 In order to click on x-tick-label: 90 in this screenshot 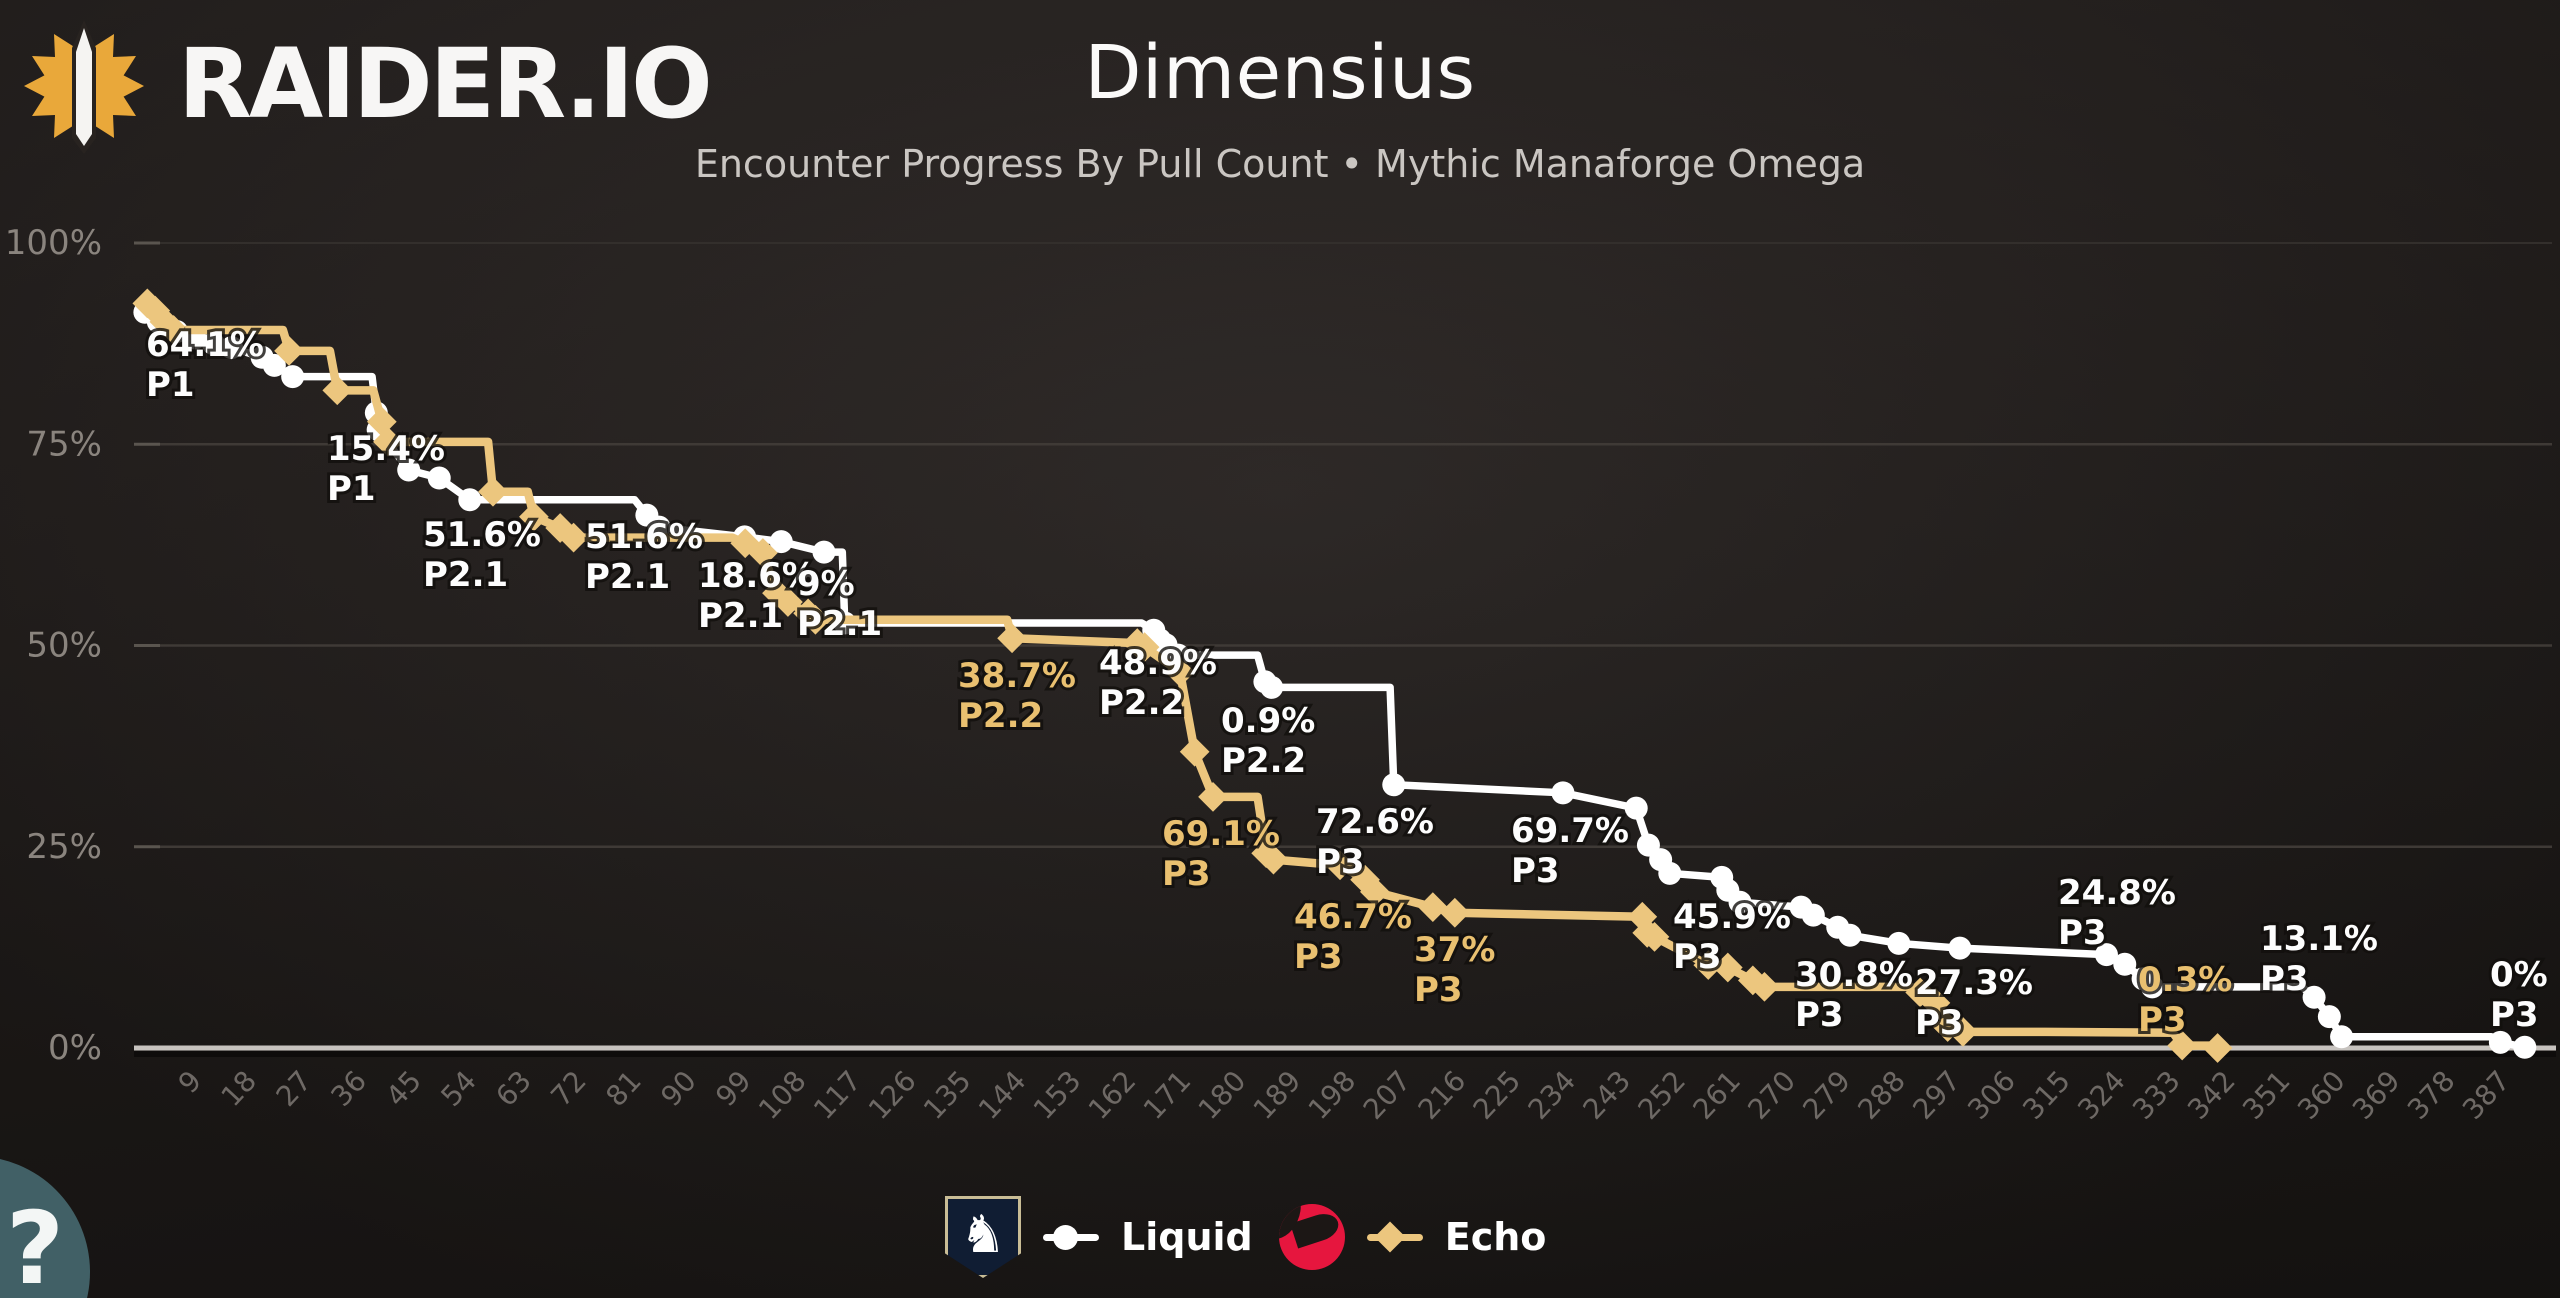, I will do `click(678, 1088)`.